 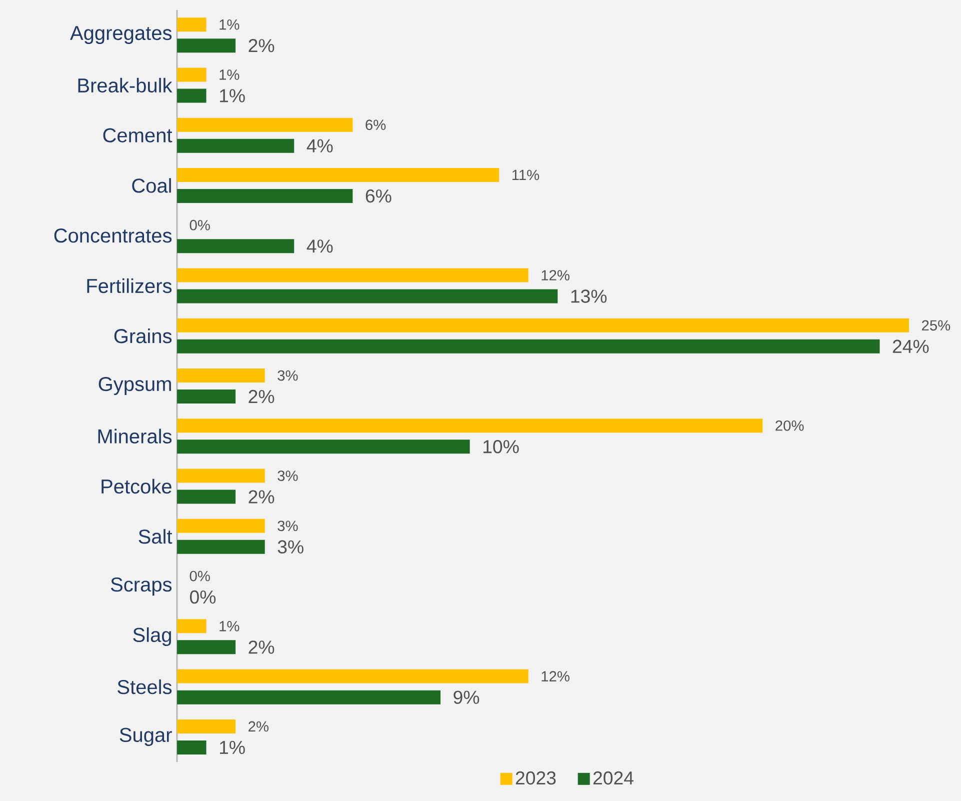 What do you see at coordinates (129, 286) in the screenshot?
I see `y-tick-label: Fertilizers` at bounding box center [129, 286].